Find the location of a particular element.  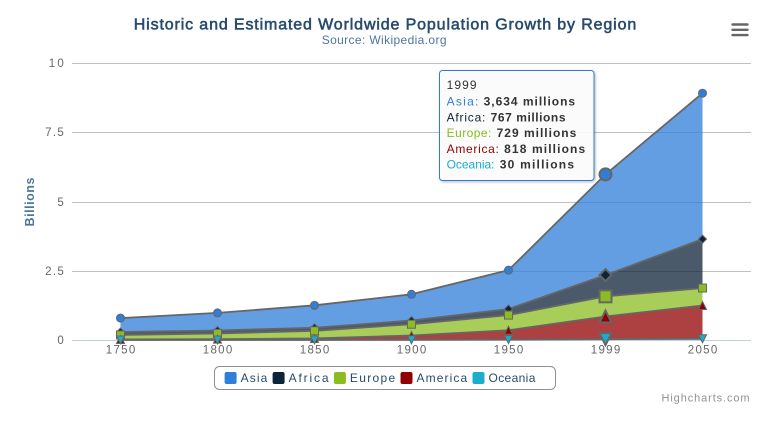

svg-text: America is located at coordinates (442, 378).